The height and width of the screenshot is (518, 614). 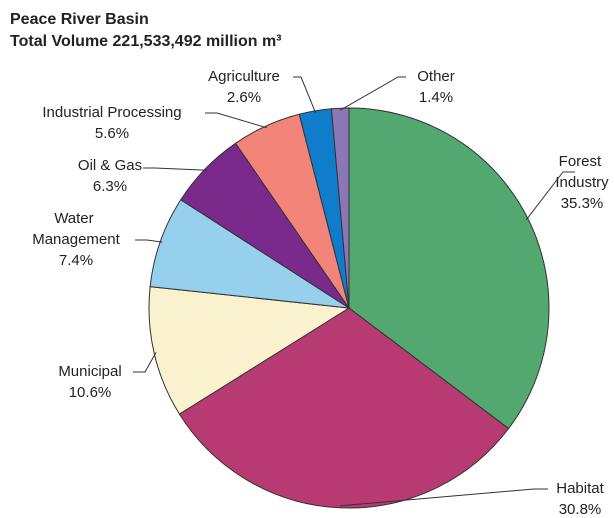 I want to click on value-label: 5.6%, so click(x=112, y=133).